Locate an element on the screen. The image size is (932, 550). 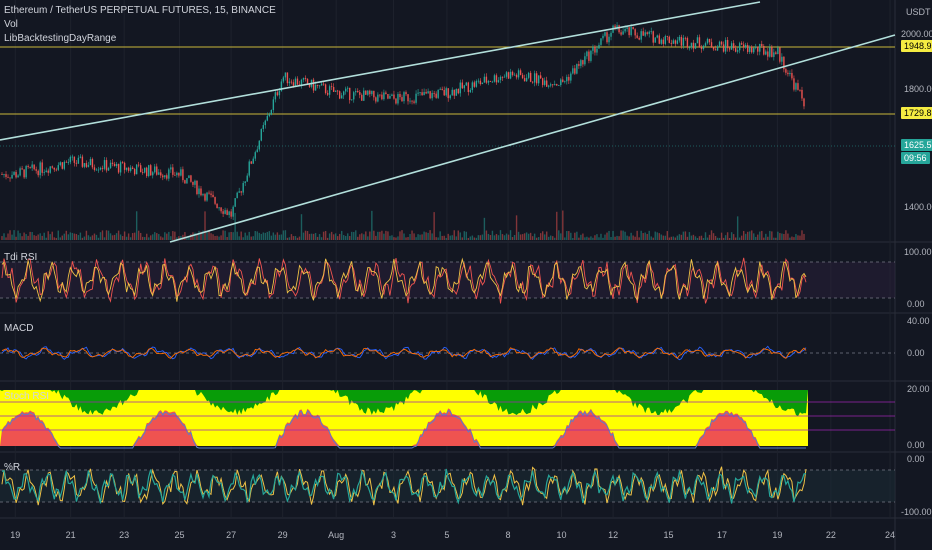
time-axis-label: 25 is located at coordinates (179, 535).